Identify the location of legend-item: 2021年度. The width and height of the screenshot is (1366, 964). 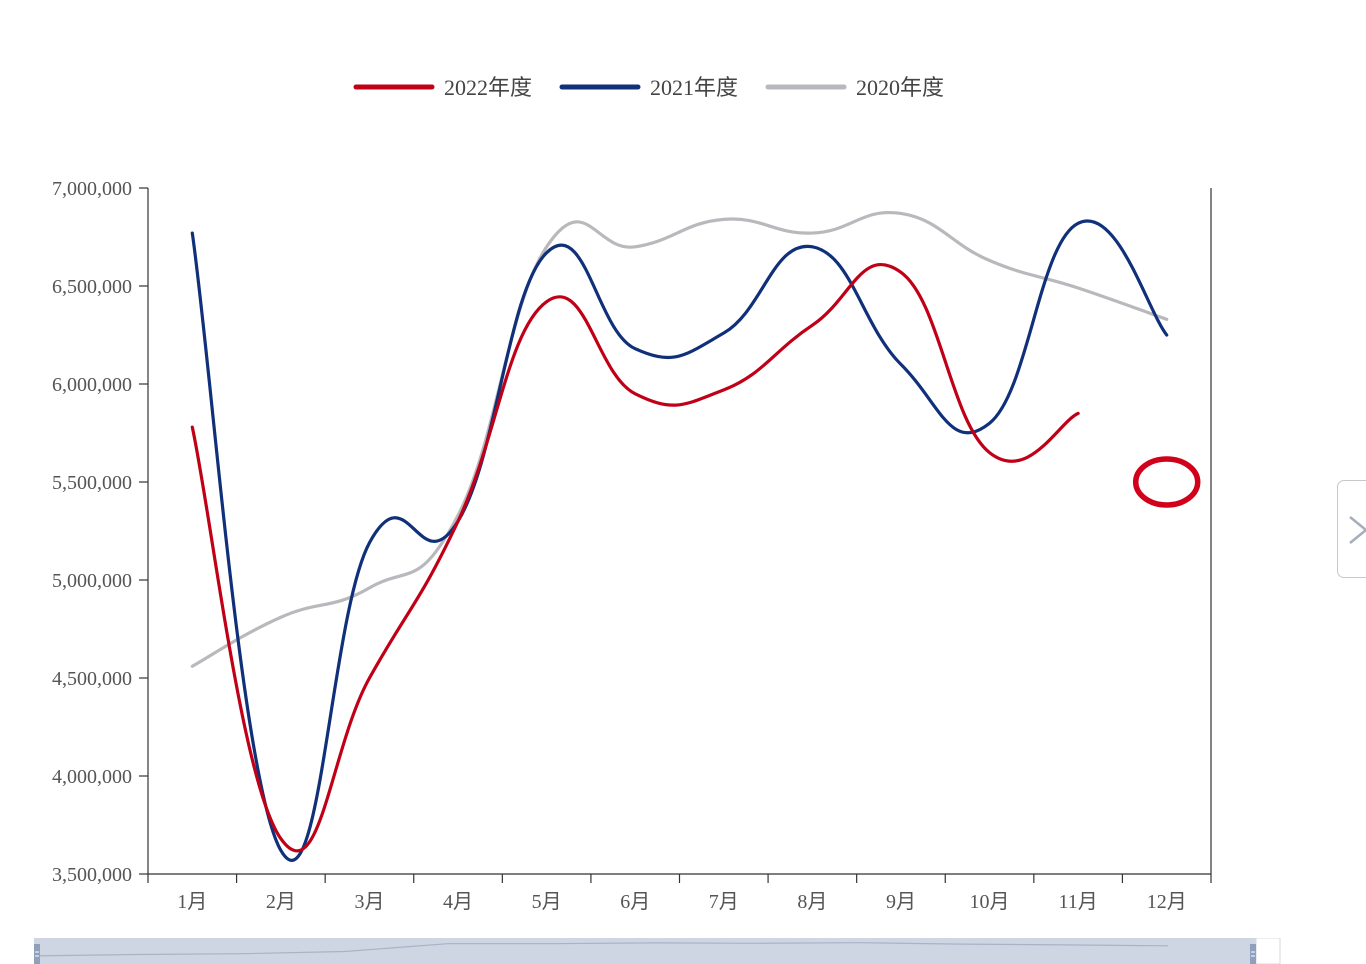
(648, 87).